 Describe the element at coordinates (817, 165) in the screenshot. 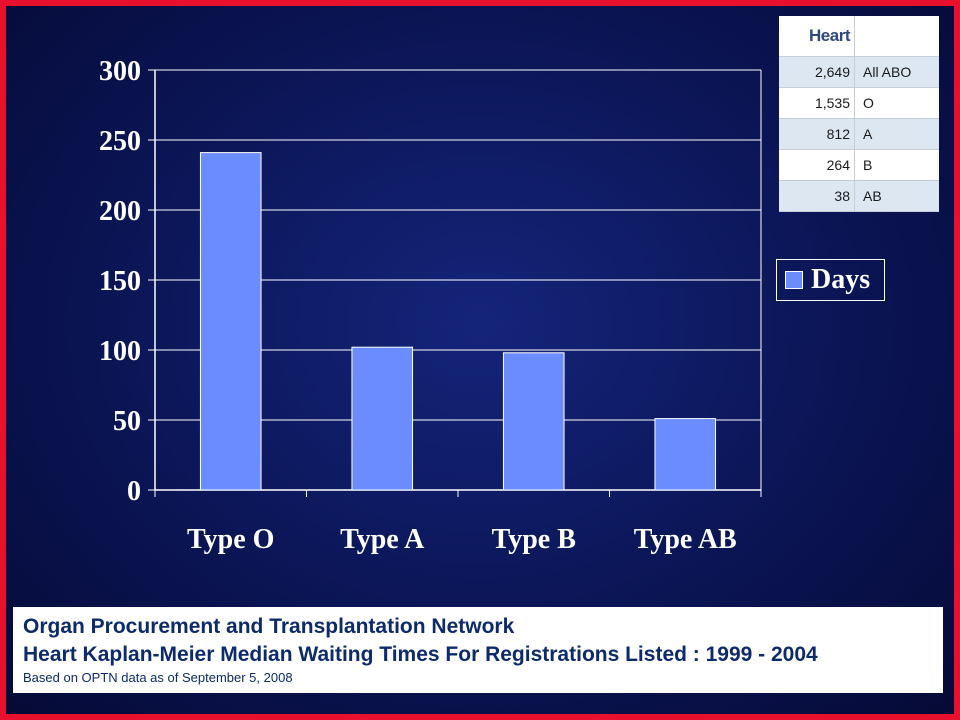

I see `table-count: 264` at that location.